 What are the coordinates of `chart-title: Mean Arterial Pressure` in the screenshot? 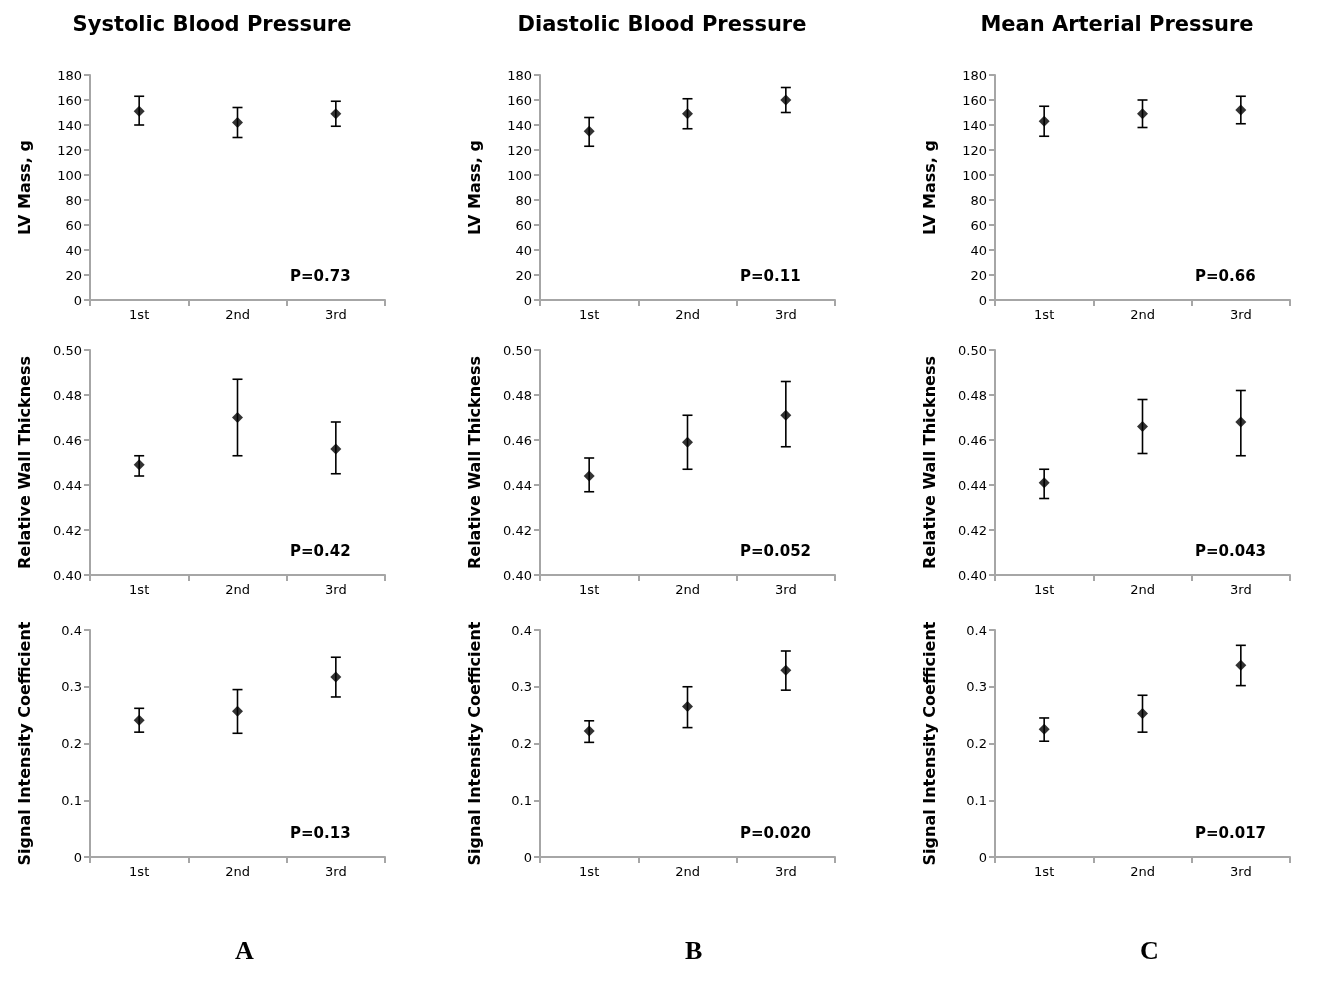 It's located at (1117, 23).